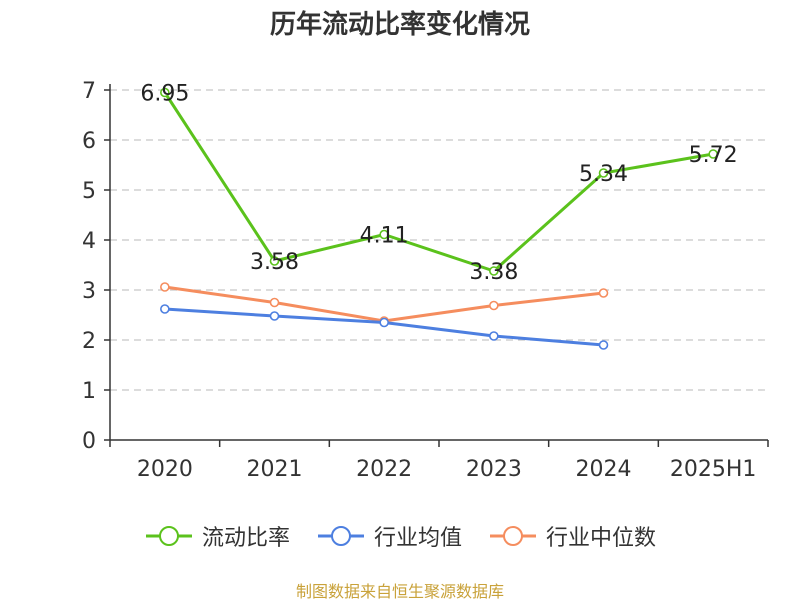 The image size is (800, 602). Describe the element at coordinates (89, 191) in the screenshot. I see `y-tick-label: 5` at that location.